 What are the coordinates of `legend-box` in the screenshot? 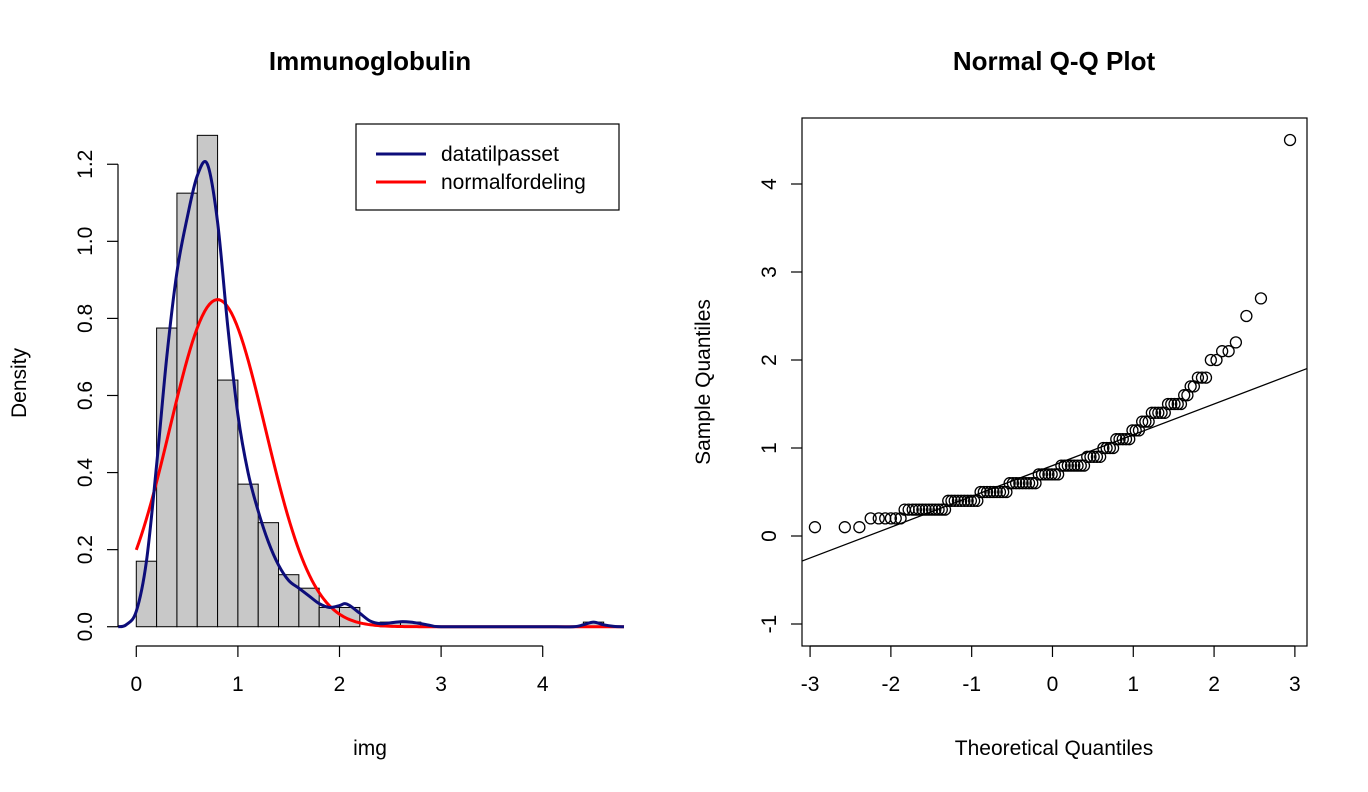 It's located at (487, 167).